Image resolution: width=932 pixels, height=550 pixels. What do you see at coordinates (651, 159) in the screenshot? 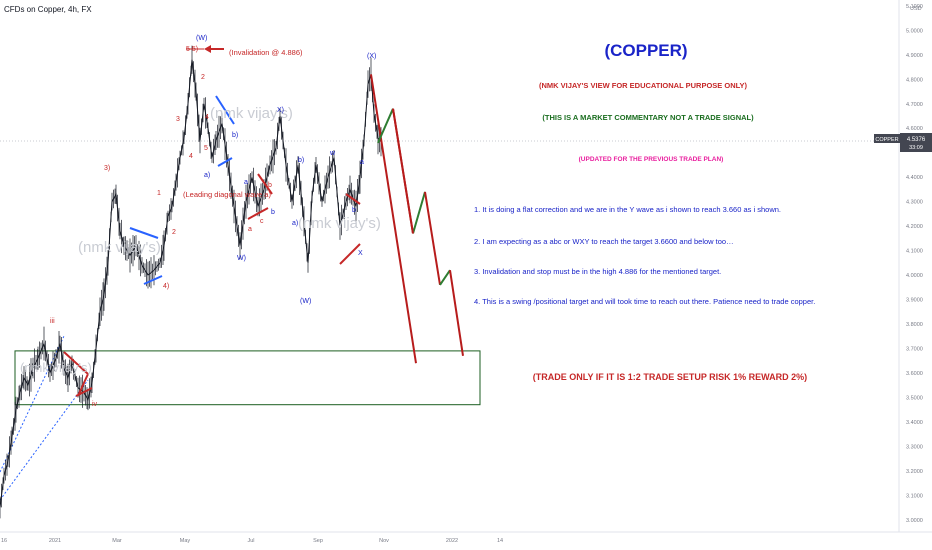
I see `updated-note: (UPDATED FOR THE PREVIOUS TRADE PLAN)` at bounding box center [651, 159].